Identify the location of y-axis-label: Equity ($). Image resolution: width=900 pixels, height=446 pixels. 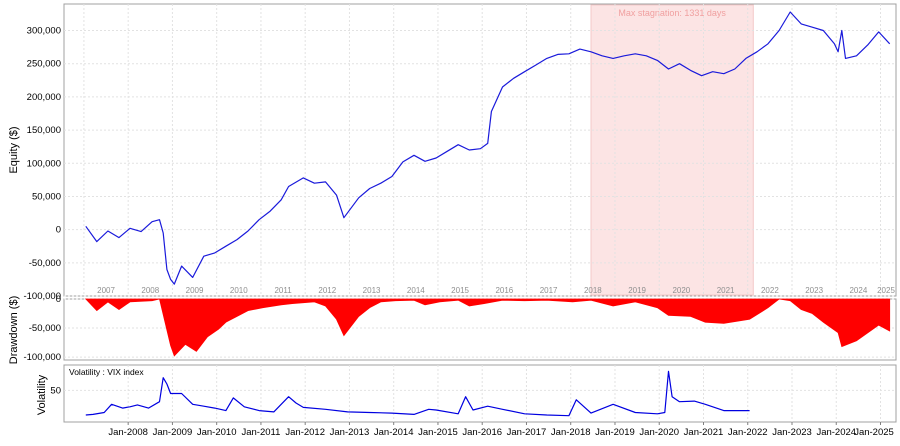
(14, 149).